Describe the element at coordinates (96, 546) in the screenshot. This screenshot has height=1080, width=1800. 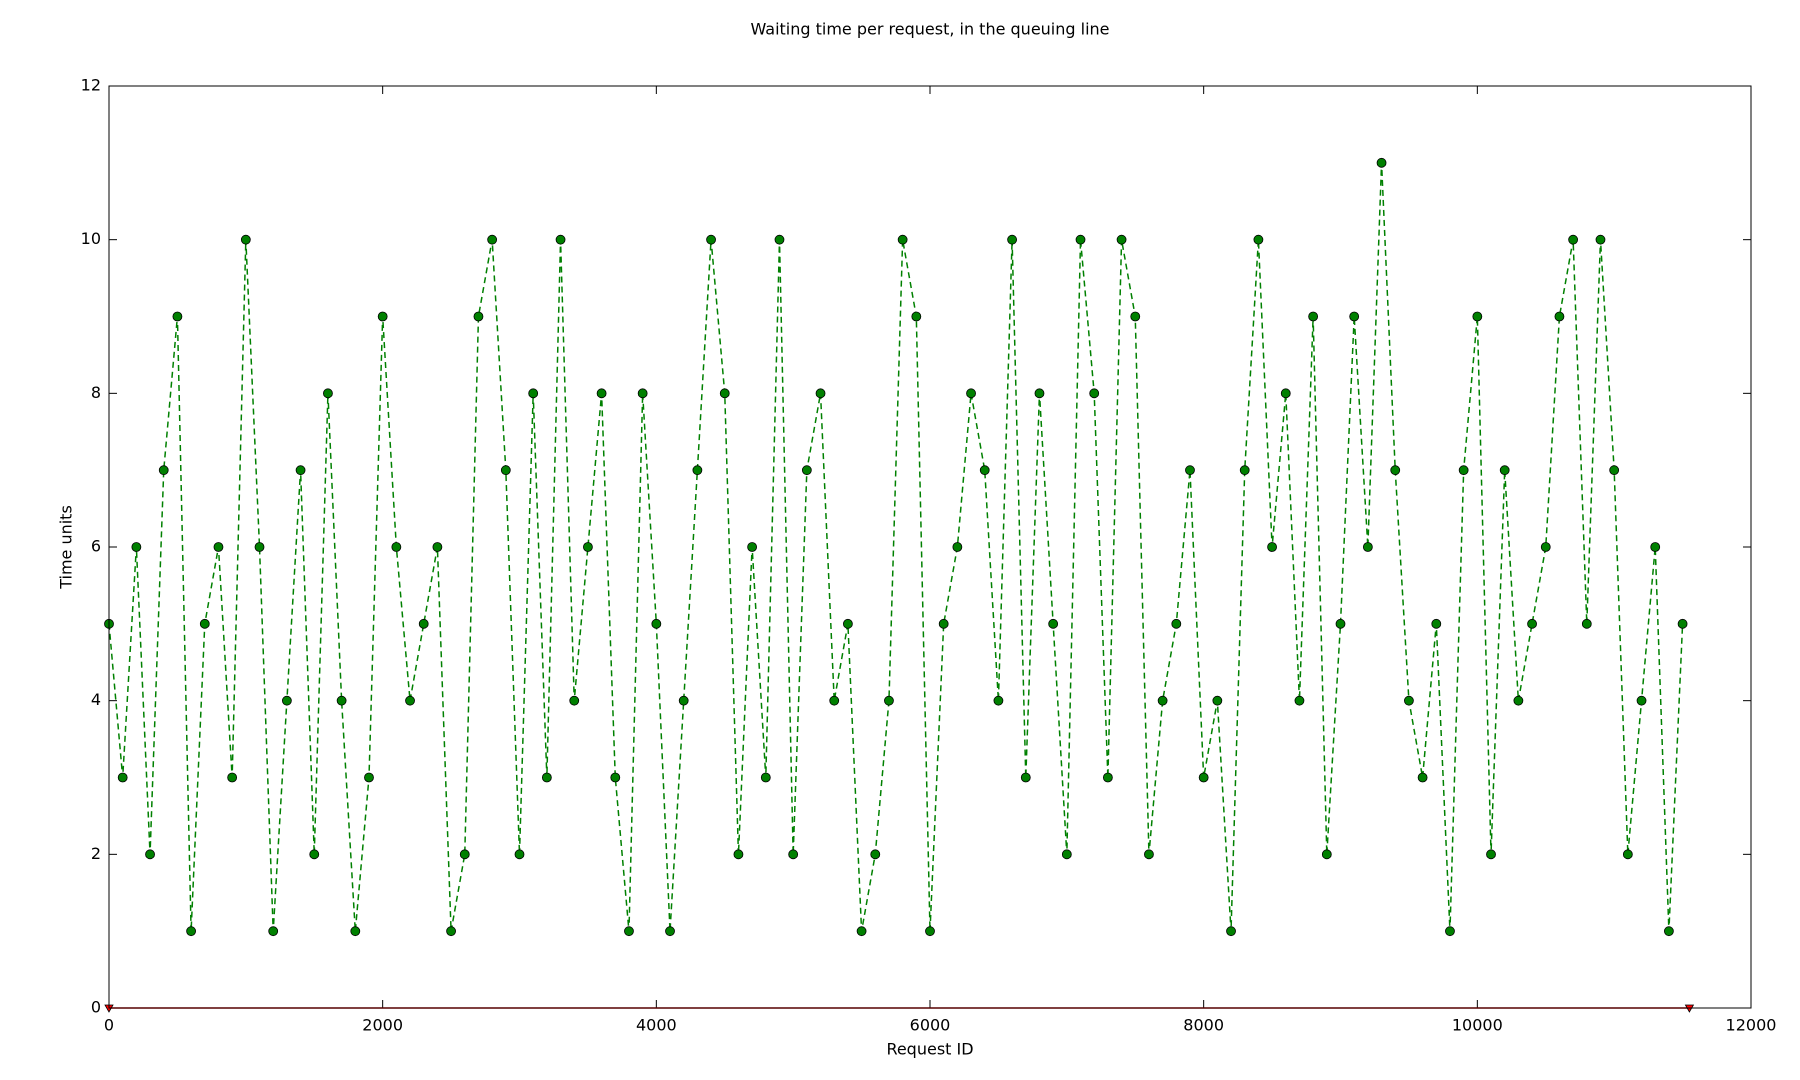
I see `y-tick-label: 6` at that location.